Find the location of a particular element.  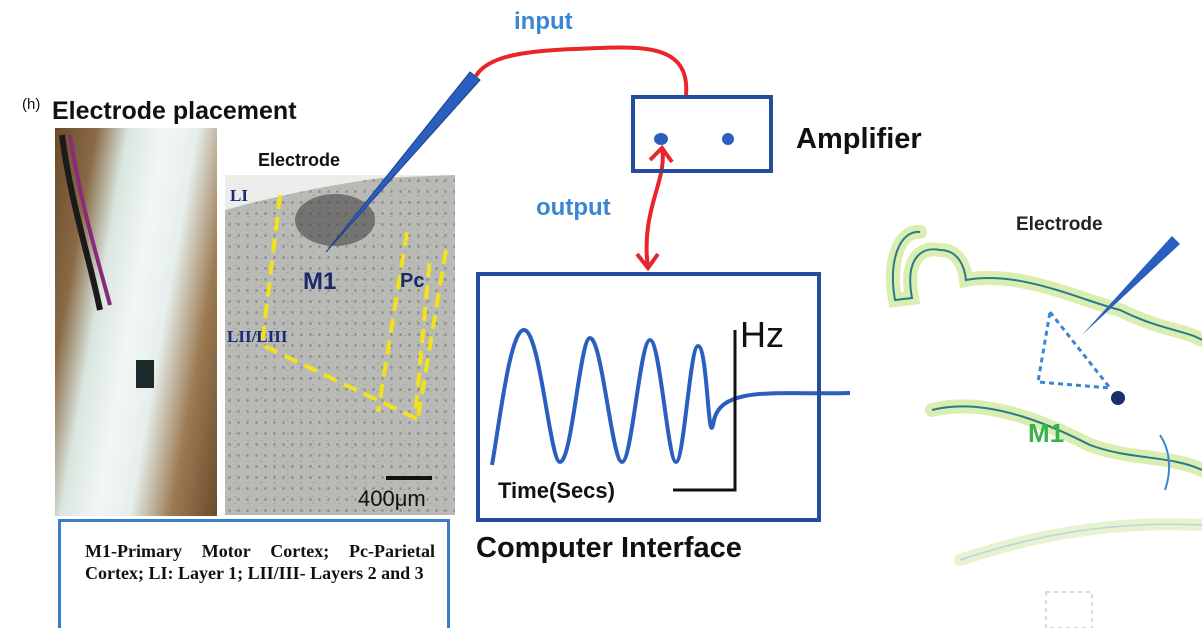

electrode-probe is located at coordinates (403, 162).